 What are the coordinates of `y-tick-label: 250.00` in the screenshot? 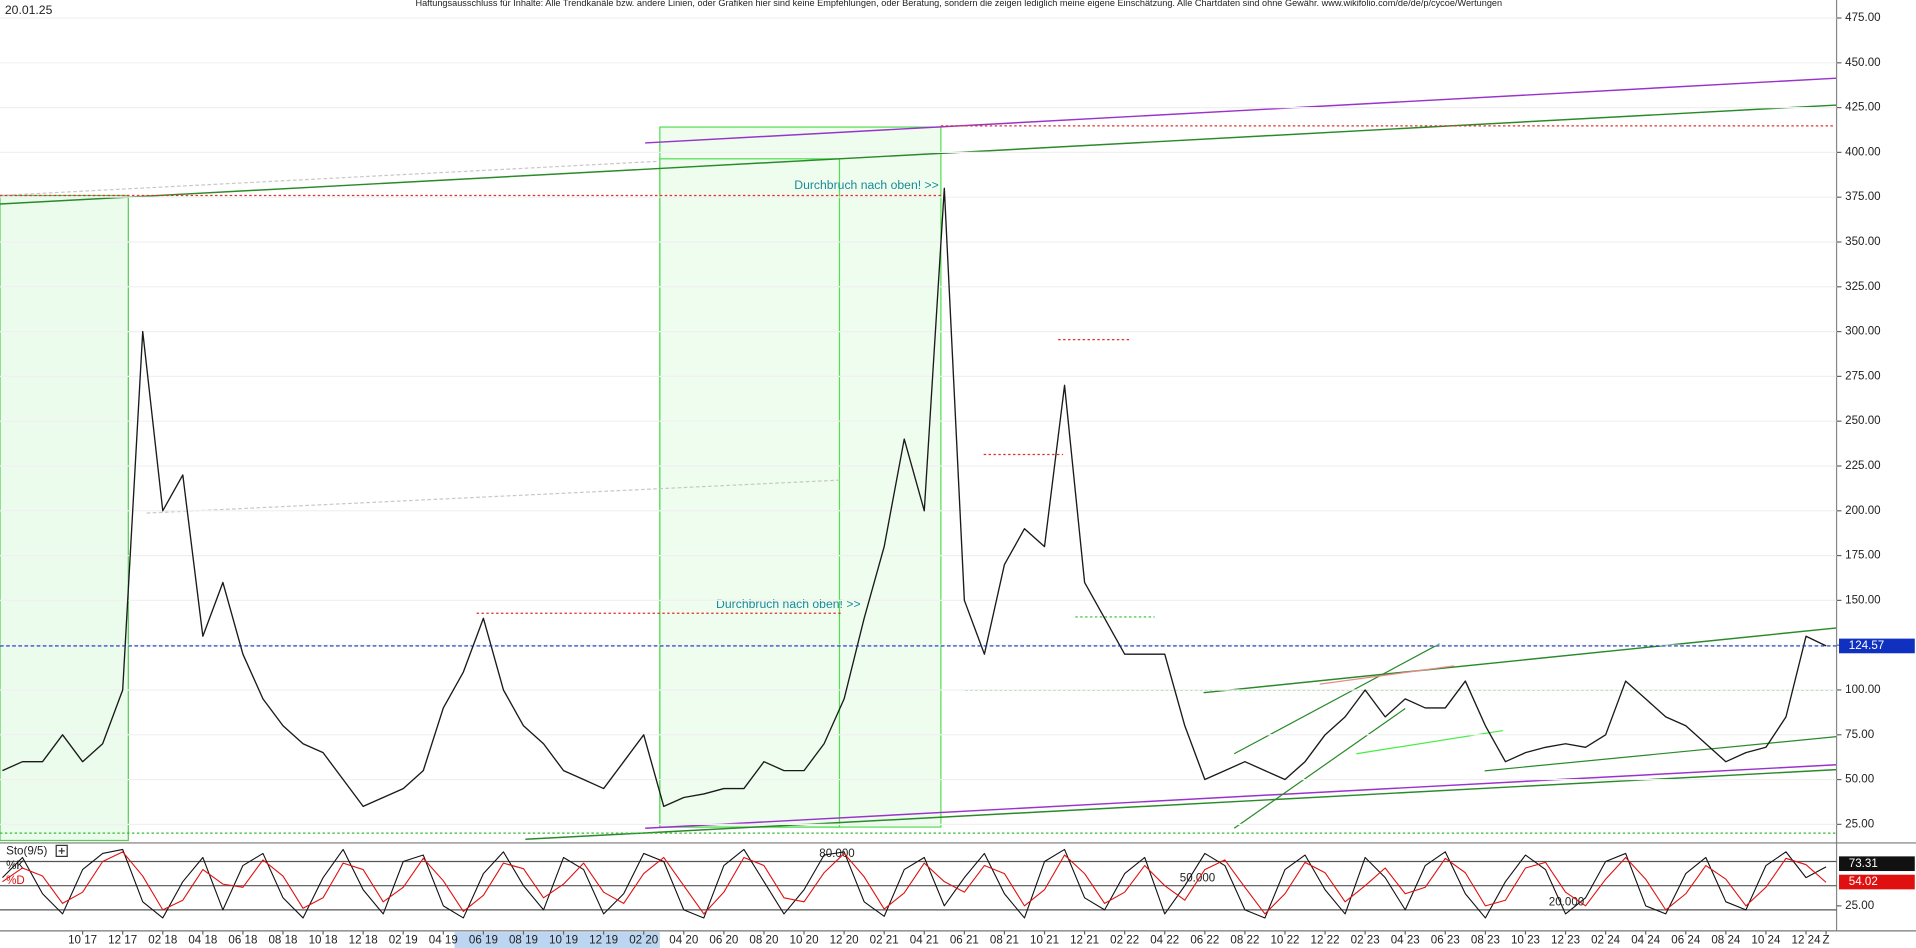 It's located at (1862, 420).